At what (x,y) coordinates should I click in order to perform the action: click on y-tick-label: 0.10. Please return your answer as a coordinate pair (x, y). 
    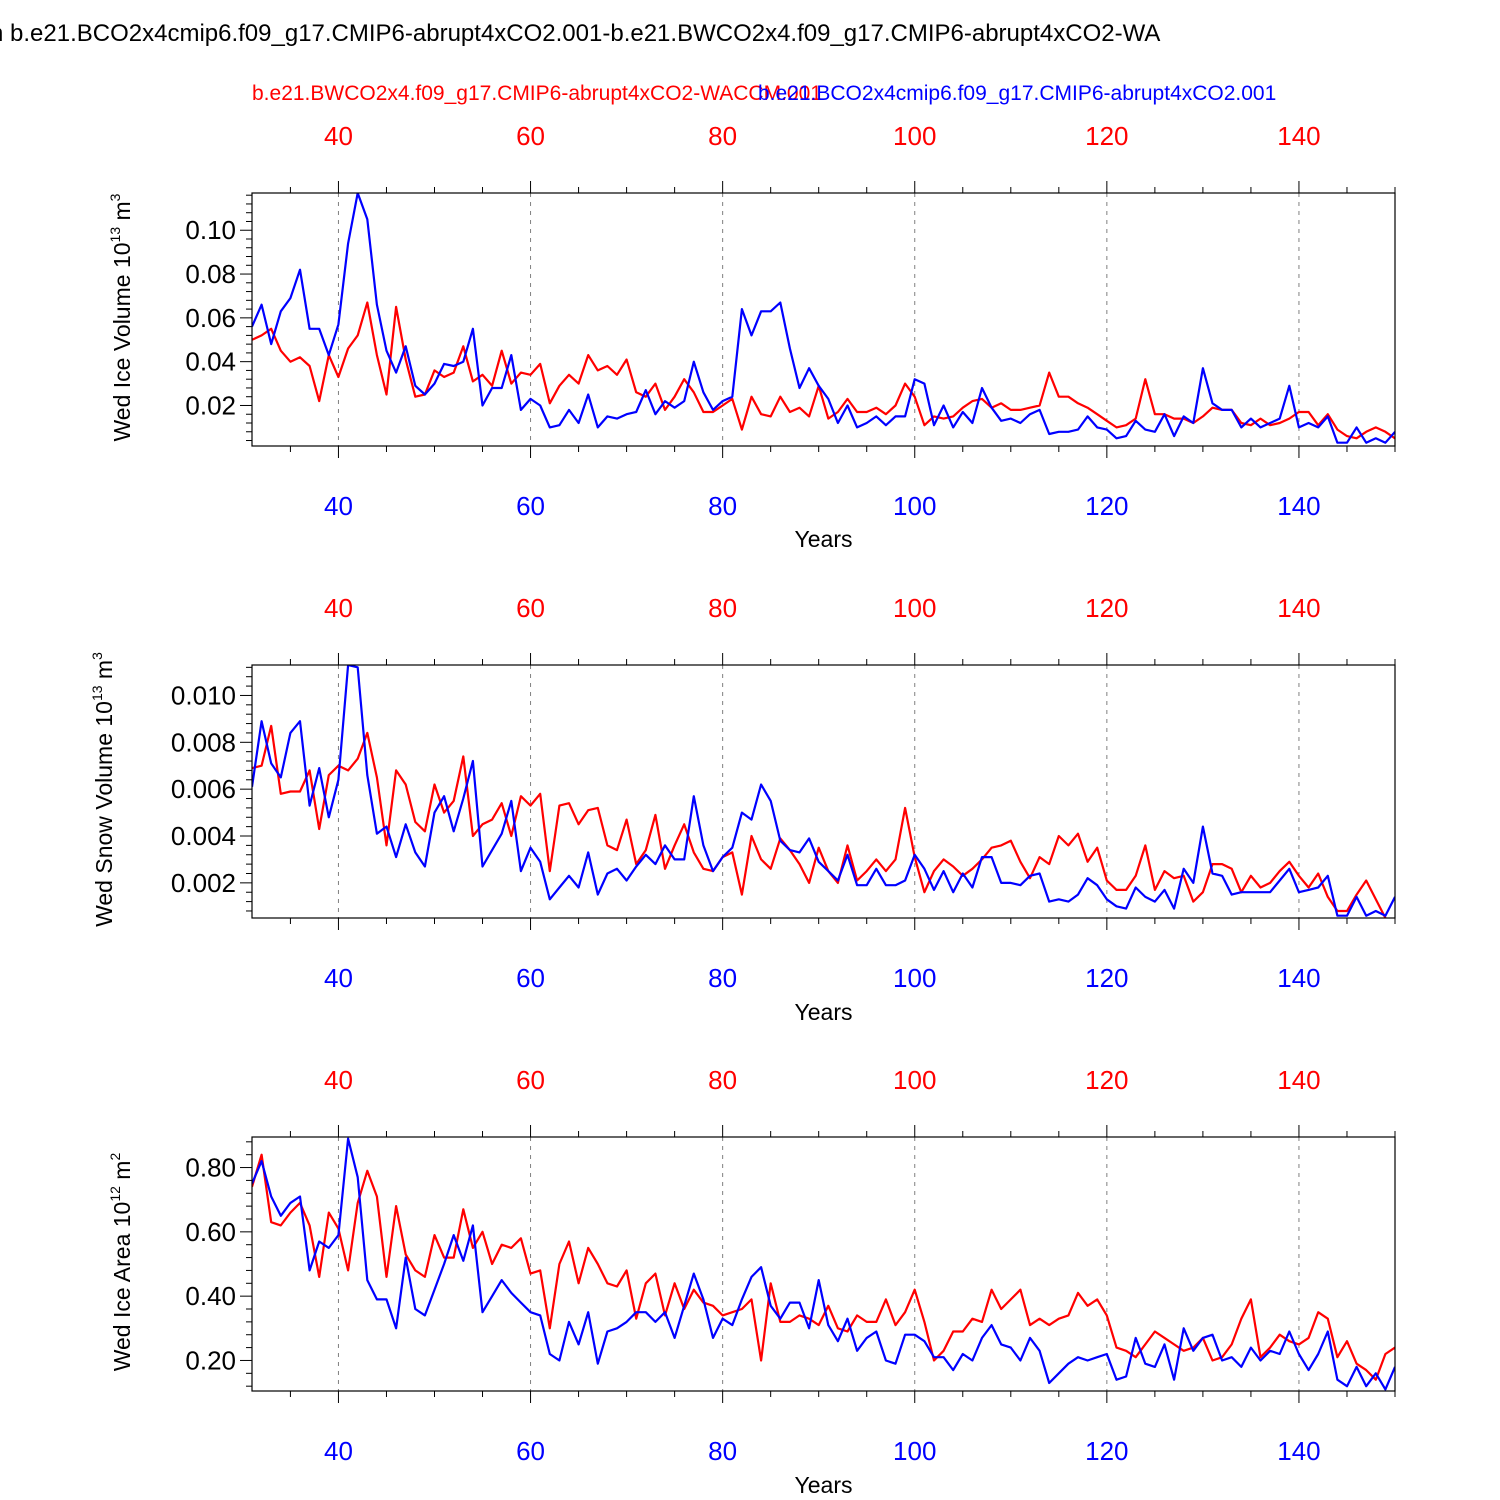
    Looking at the image, I should click on (210, 230).